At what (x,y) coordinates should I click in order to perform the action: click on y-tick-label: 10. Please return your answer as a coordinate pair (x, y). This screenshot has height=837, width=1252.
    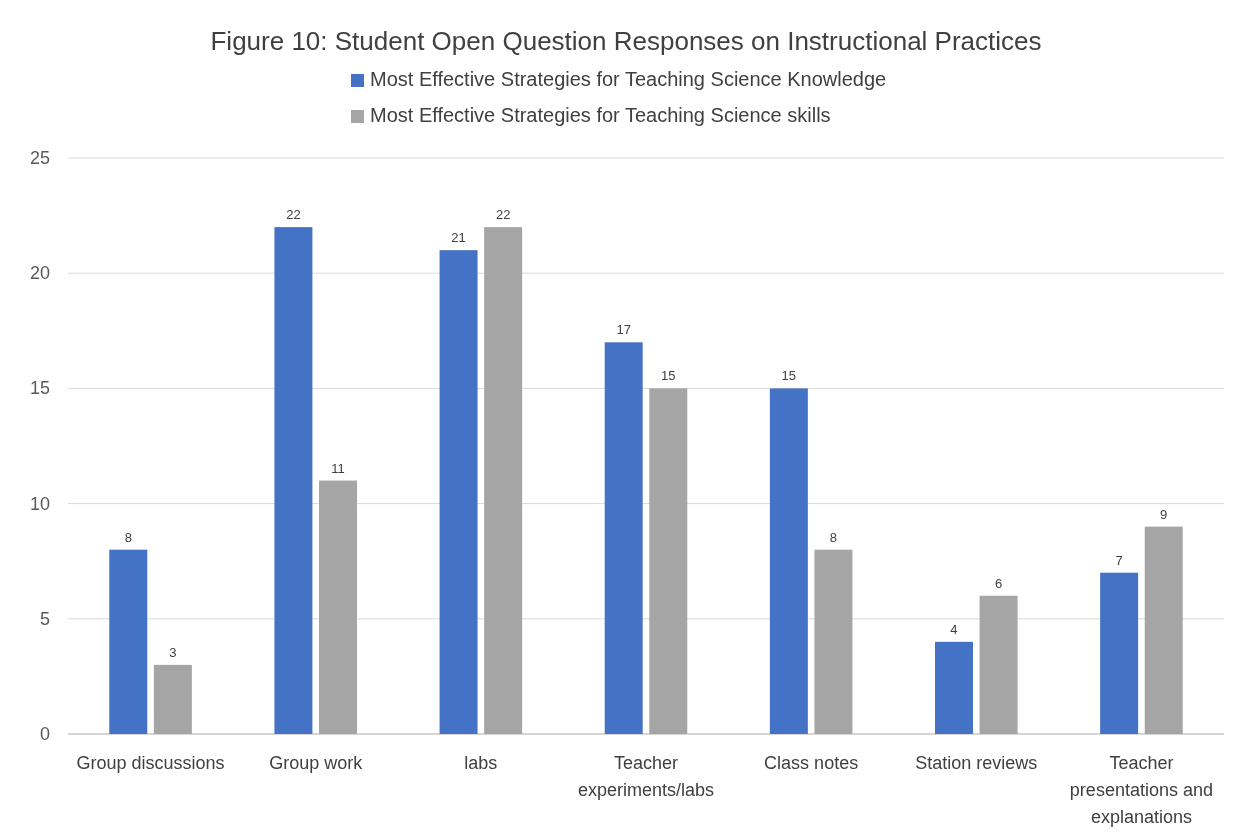
    Looking at the image, I should click on (39, 503).